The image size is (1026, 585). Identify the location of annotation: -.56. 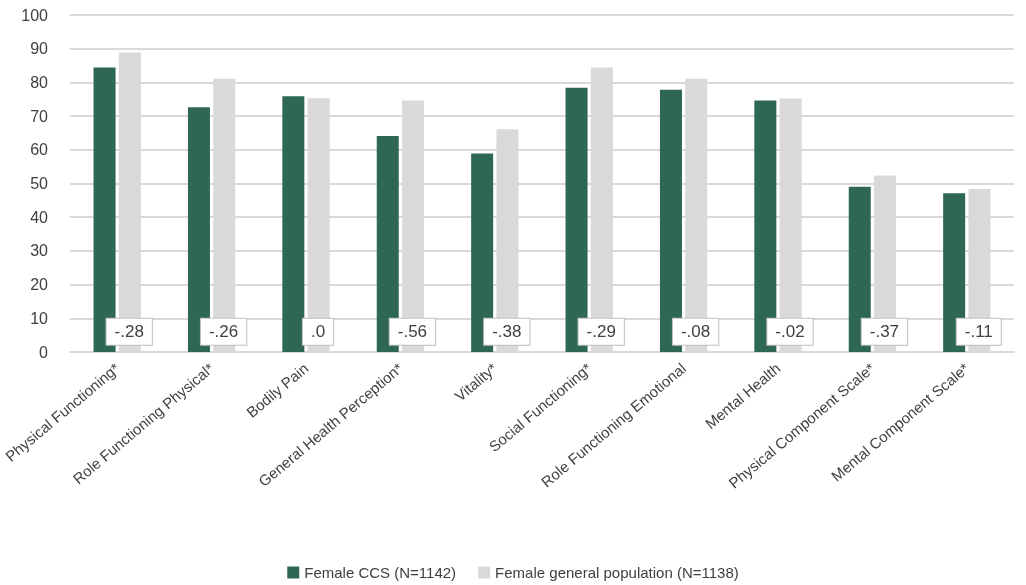
(412, 332).